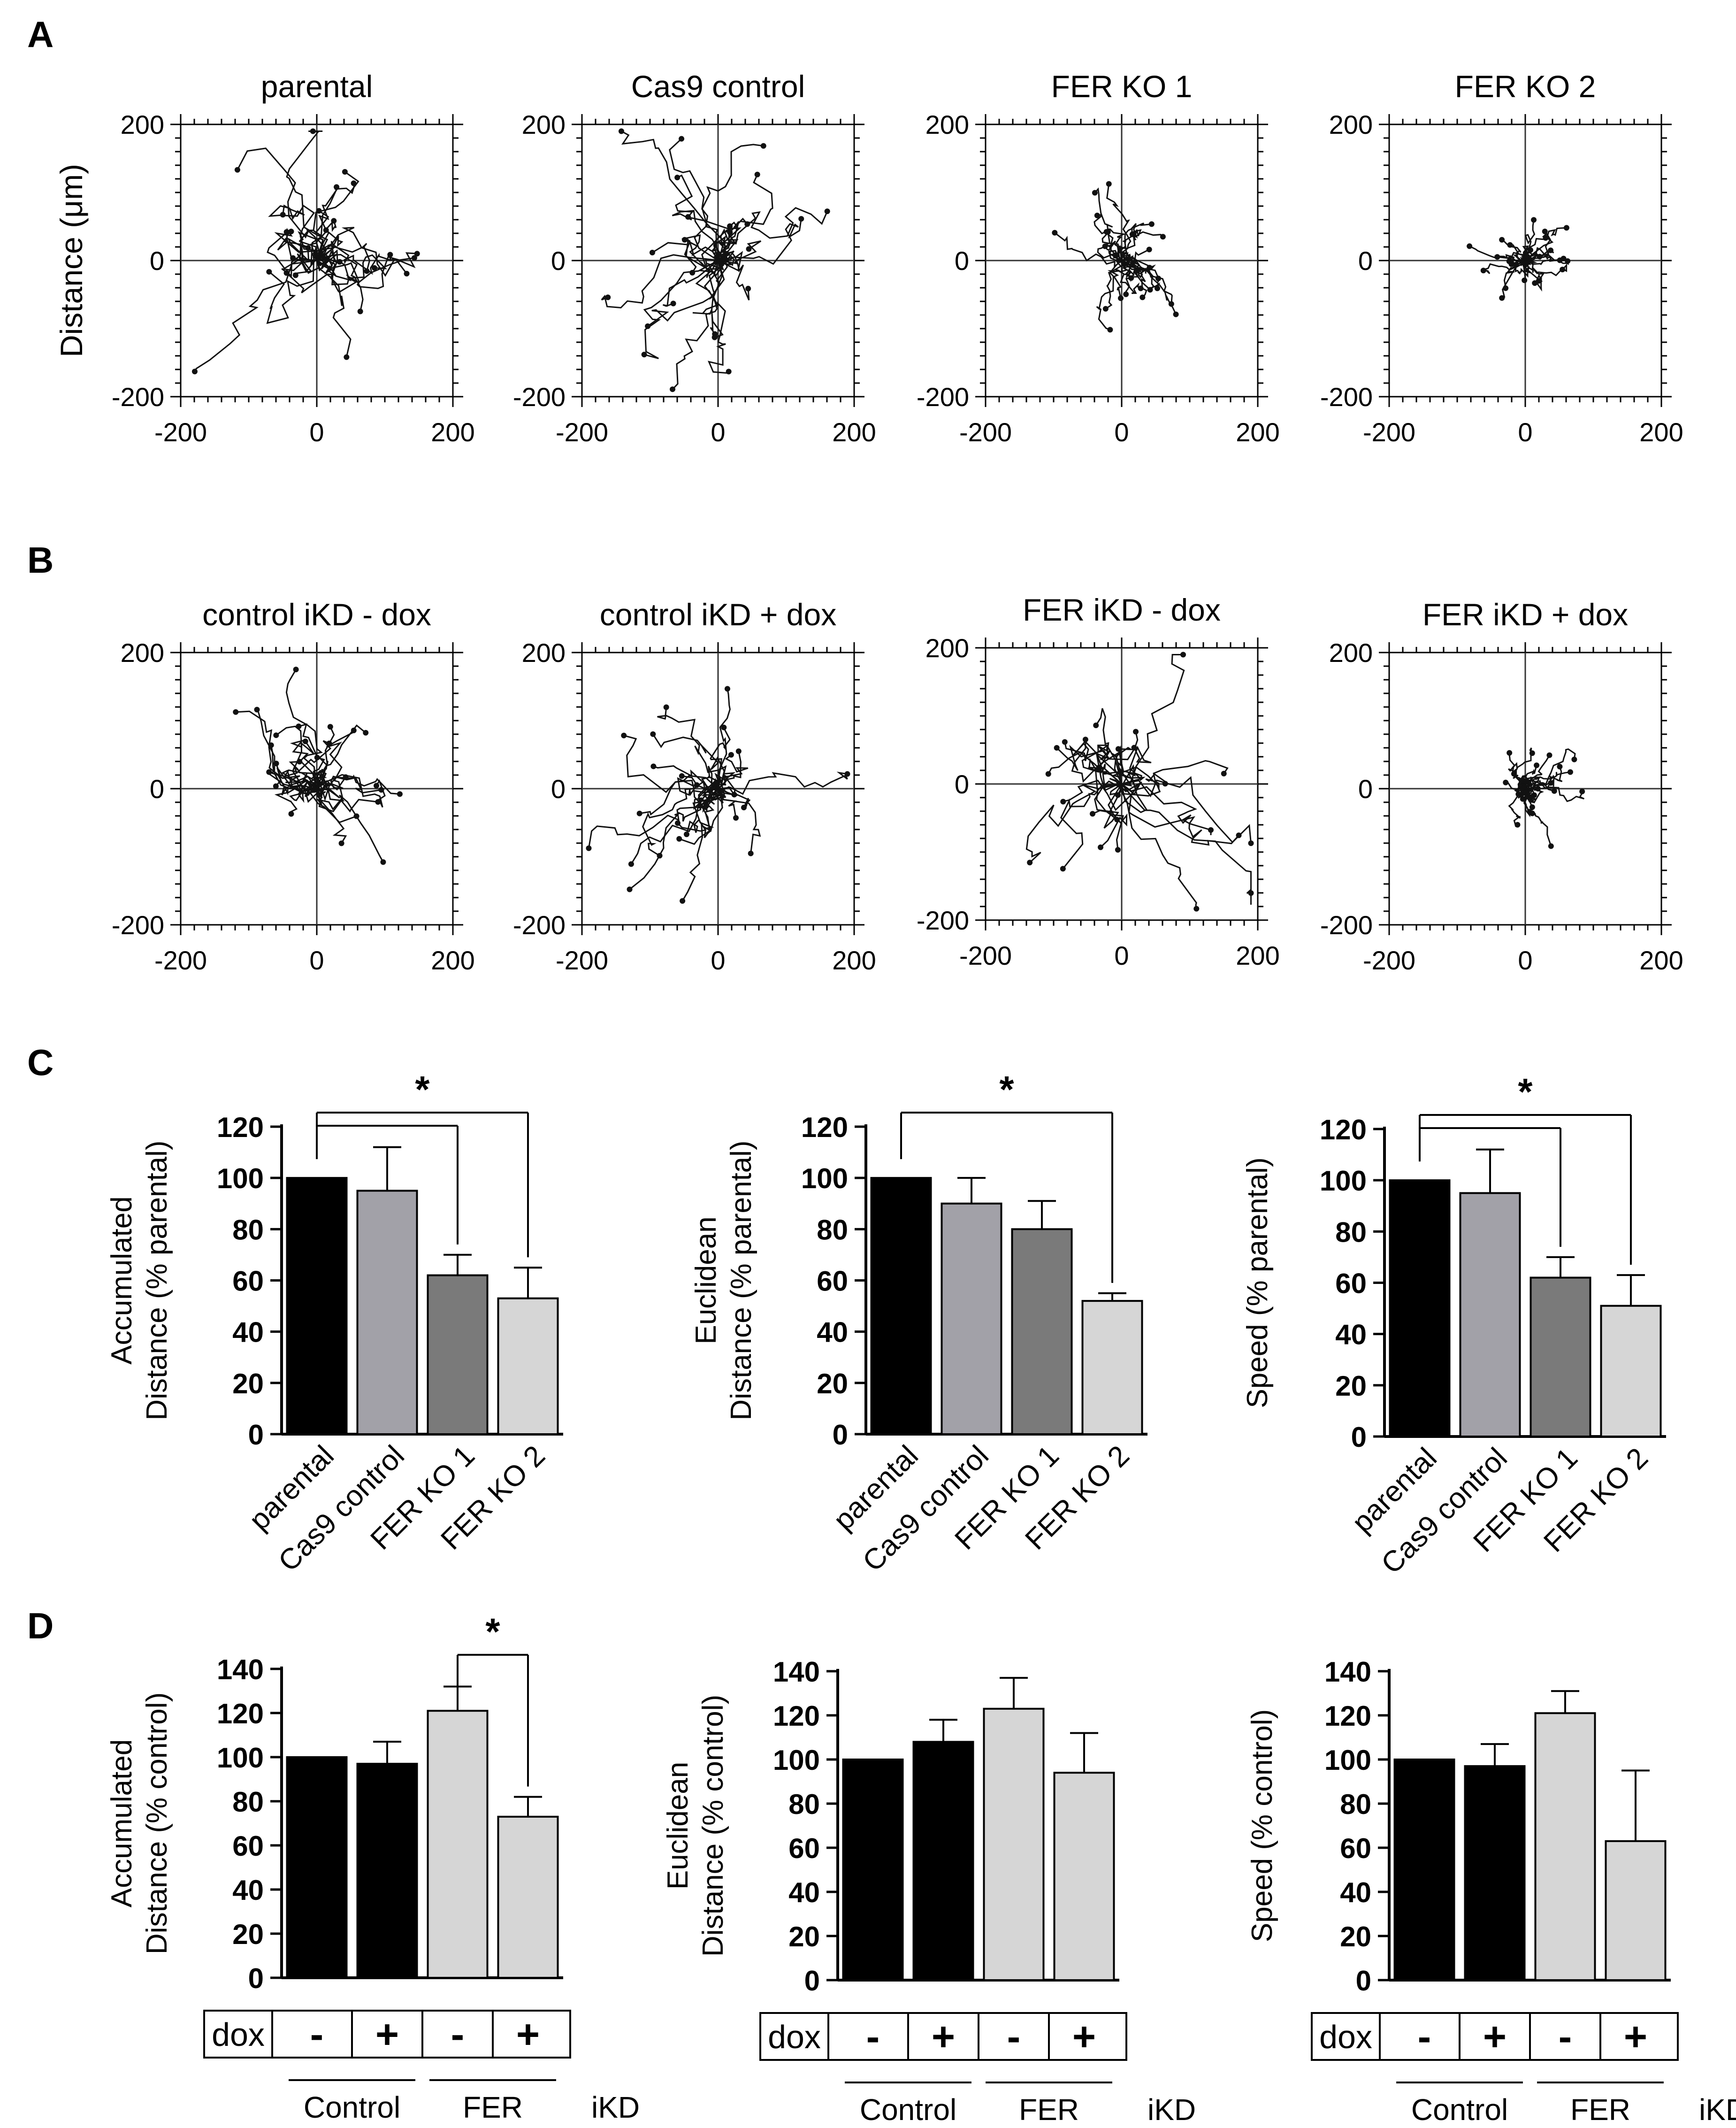 Image resolution: width=1736 pixels, height=2128 pixels. What do you see at coordinates (458, 2034) in the screenshot?
I see `dox-value: -` at bounding box center [458, 2034].